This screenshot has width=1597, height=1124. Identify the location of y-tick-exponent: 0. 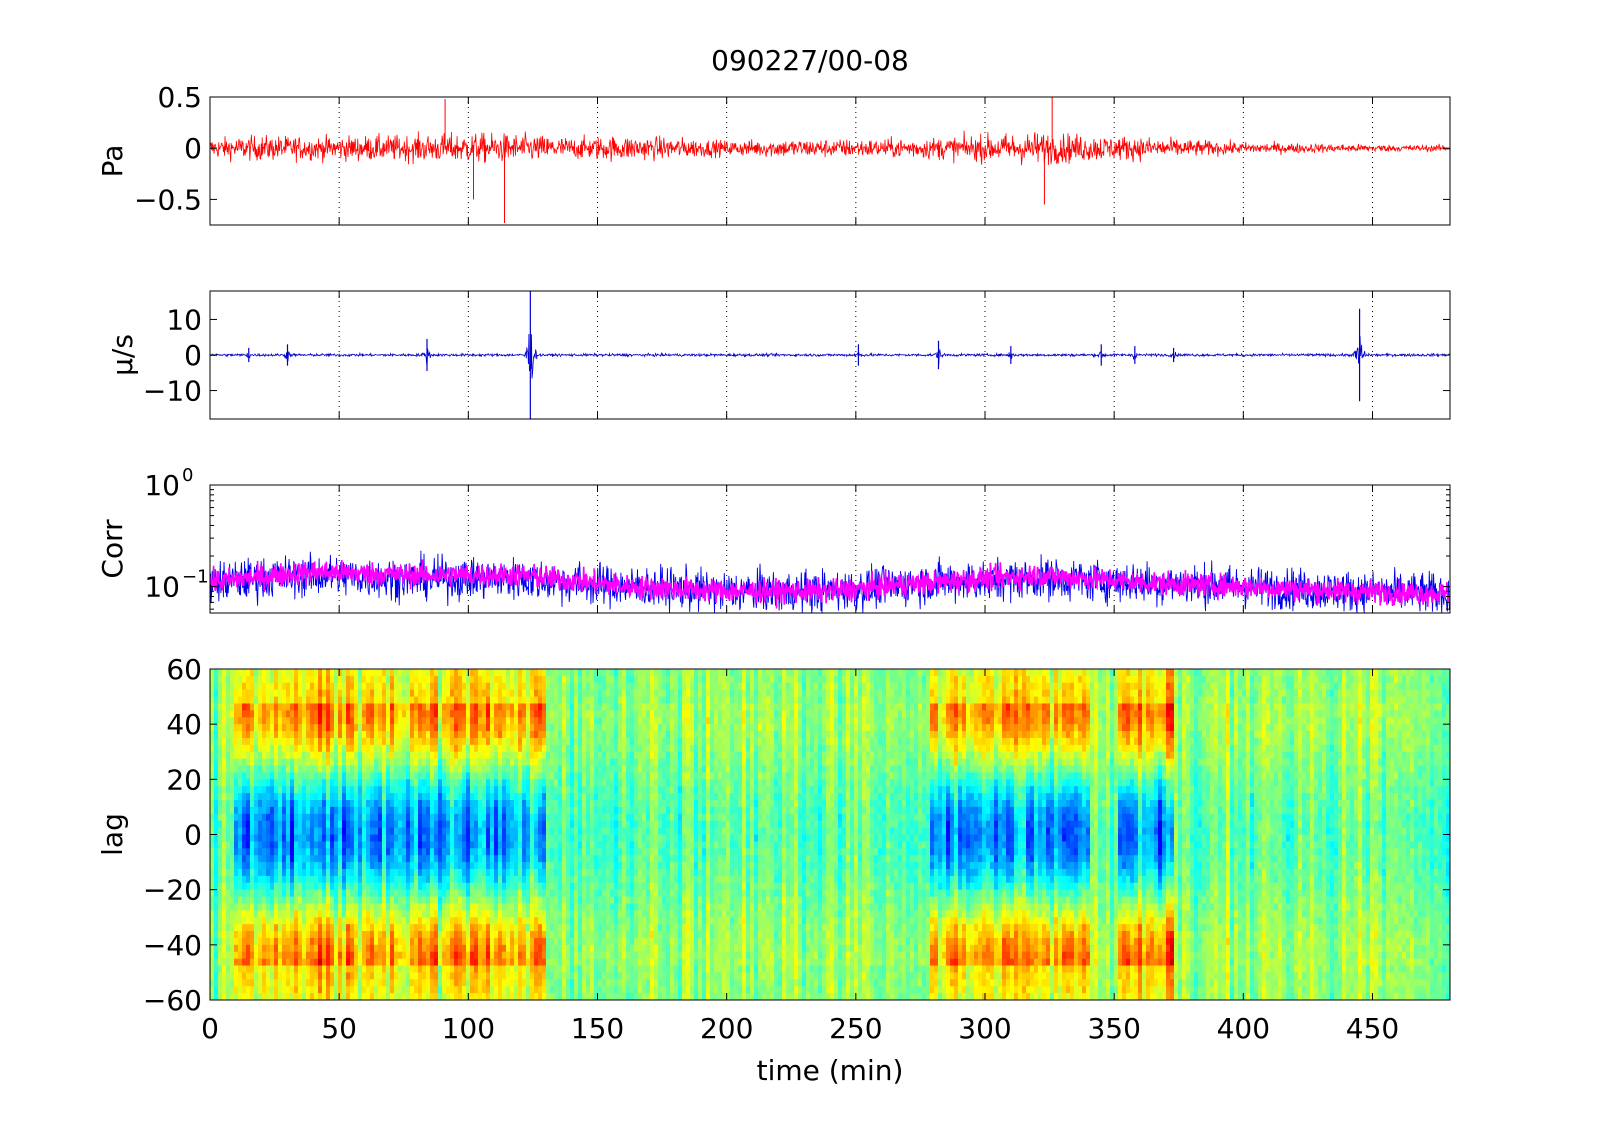
(187, 475).